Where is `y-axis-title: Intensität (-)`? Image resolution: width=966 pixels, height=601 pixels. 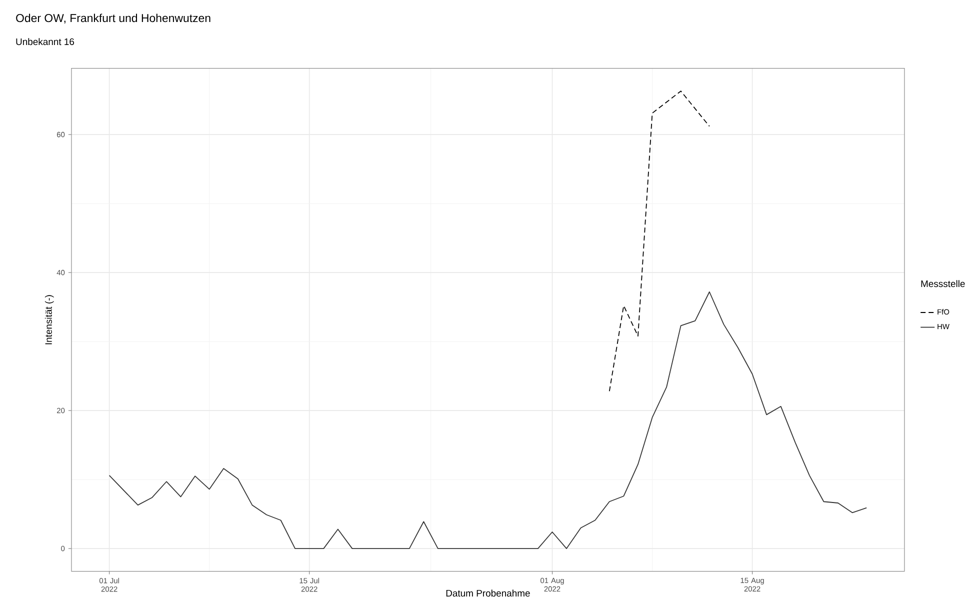 y-axis-title: Intensität (-) is located at coordinates (49, 319).